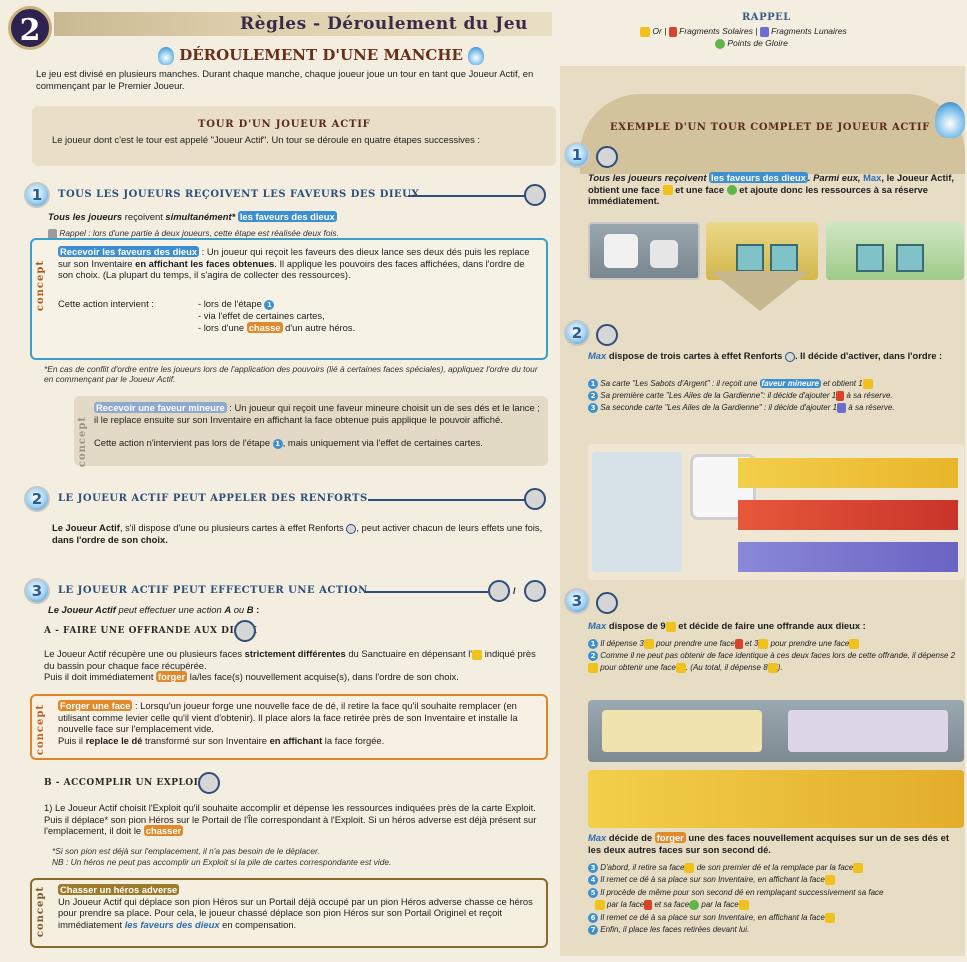 Image resolution: width=967 pixels, height=962 pixels. What do you see at coordinates (624, 905) in the screenshot?
I see `f3b: par la face` at bounding box center [624, 905].